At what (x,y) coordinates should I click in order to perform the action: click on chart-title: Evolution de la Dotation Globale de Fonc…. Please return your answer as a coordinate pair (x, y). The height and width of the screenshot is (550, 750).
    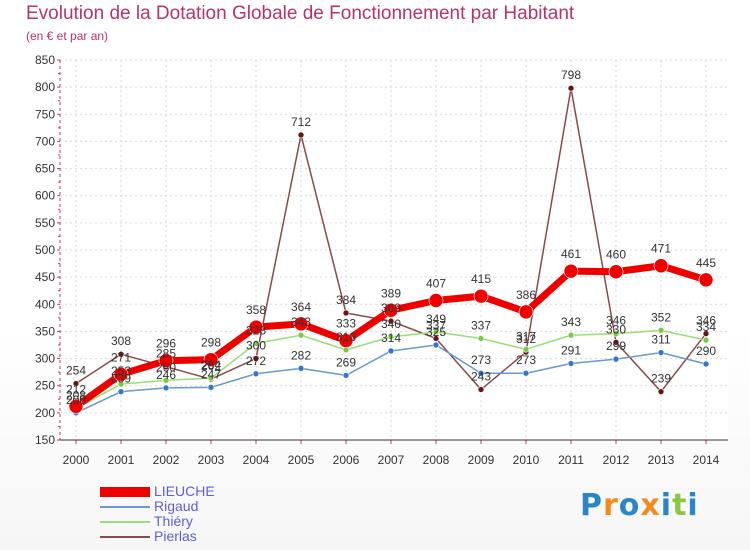
    Looking at the image, I should click on (300, 13).